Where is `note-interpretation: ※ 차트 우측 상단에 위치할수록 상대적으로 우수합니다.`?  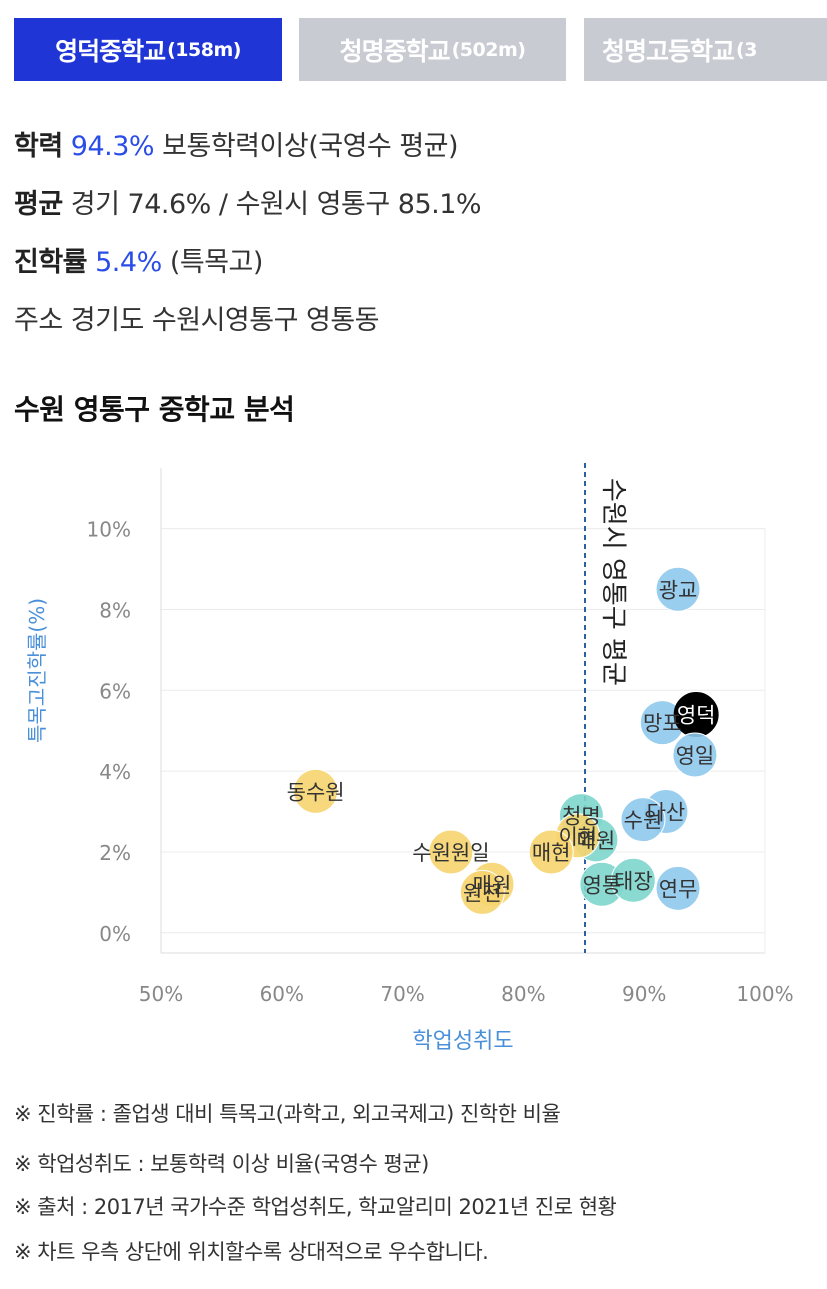
note-interpretation: ※ 차트 우측 상단에 위치할수록 상대적으로 우수합니다. is located at coordinates (251, 1252).